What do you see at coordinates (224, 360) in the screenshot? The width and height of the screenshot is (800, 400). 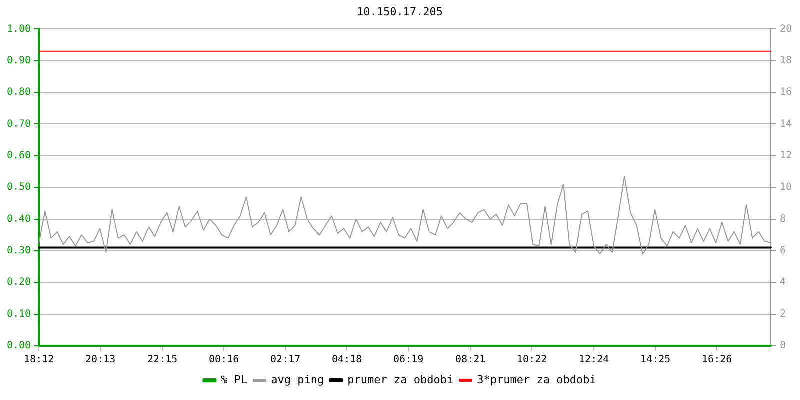 I see `x-tick-label: 00:16` at bounding box center [224, 360].